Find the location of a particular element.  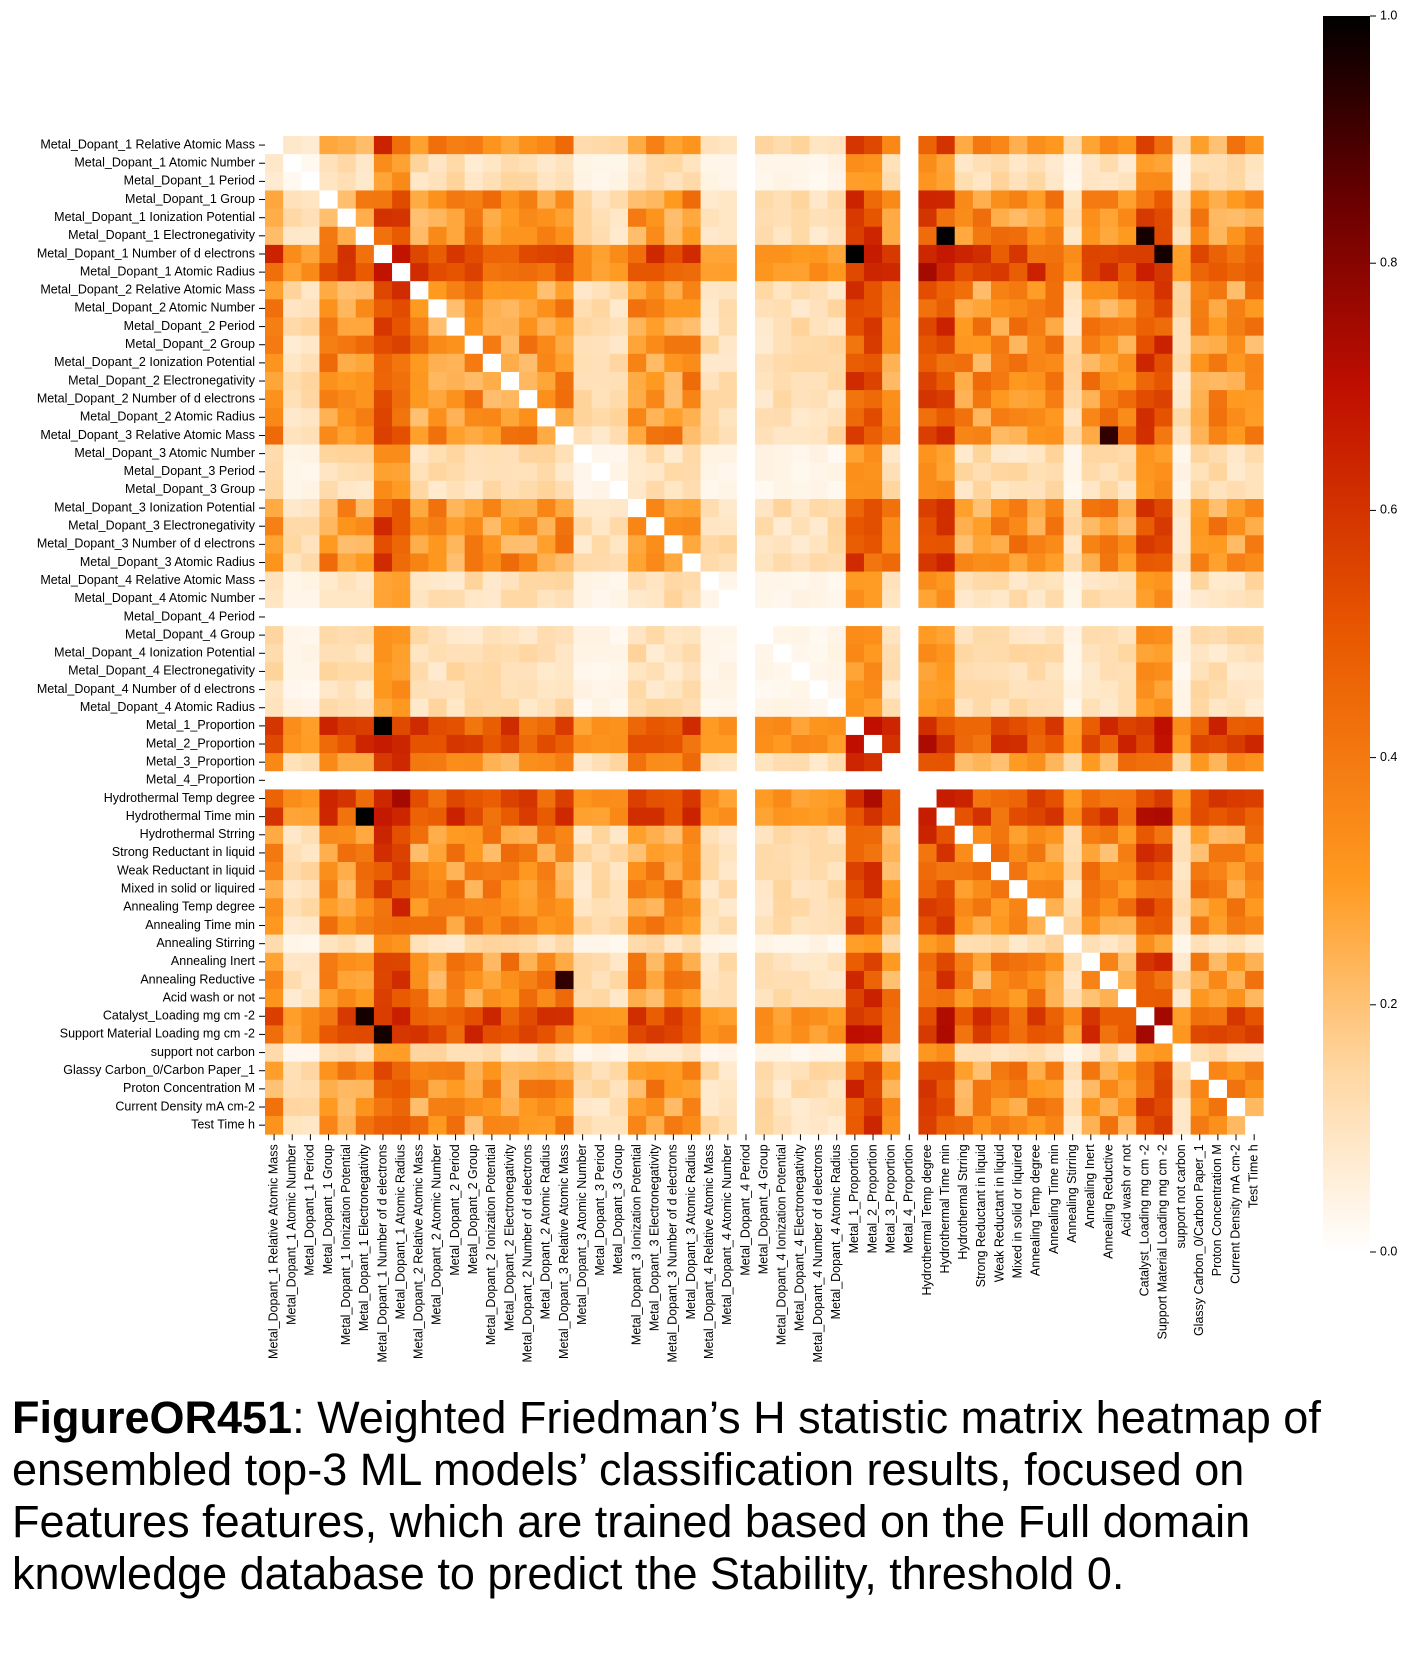

column-label: Current Density mA cm-2 is located at coordinates (1235, 1214).